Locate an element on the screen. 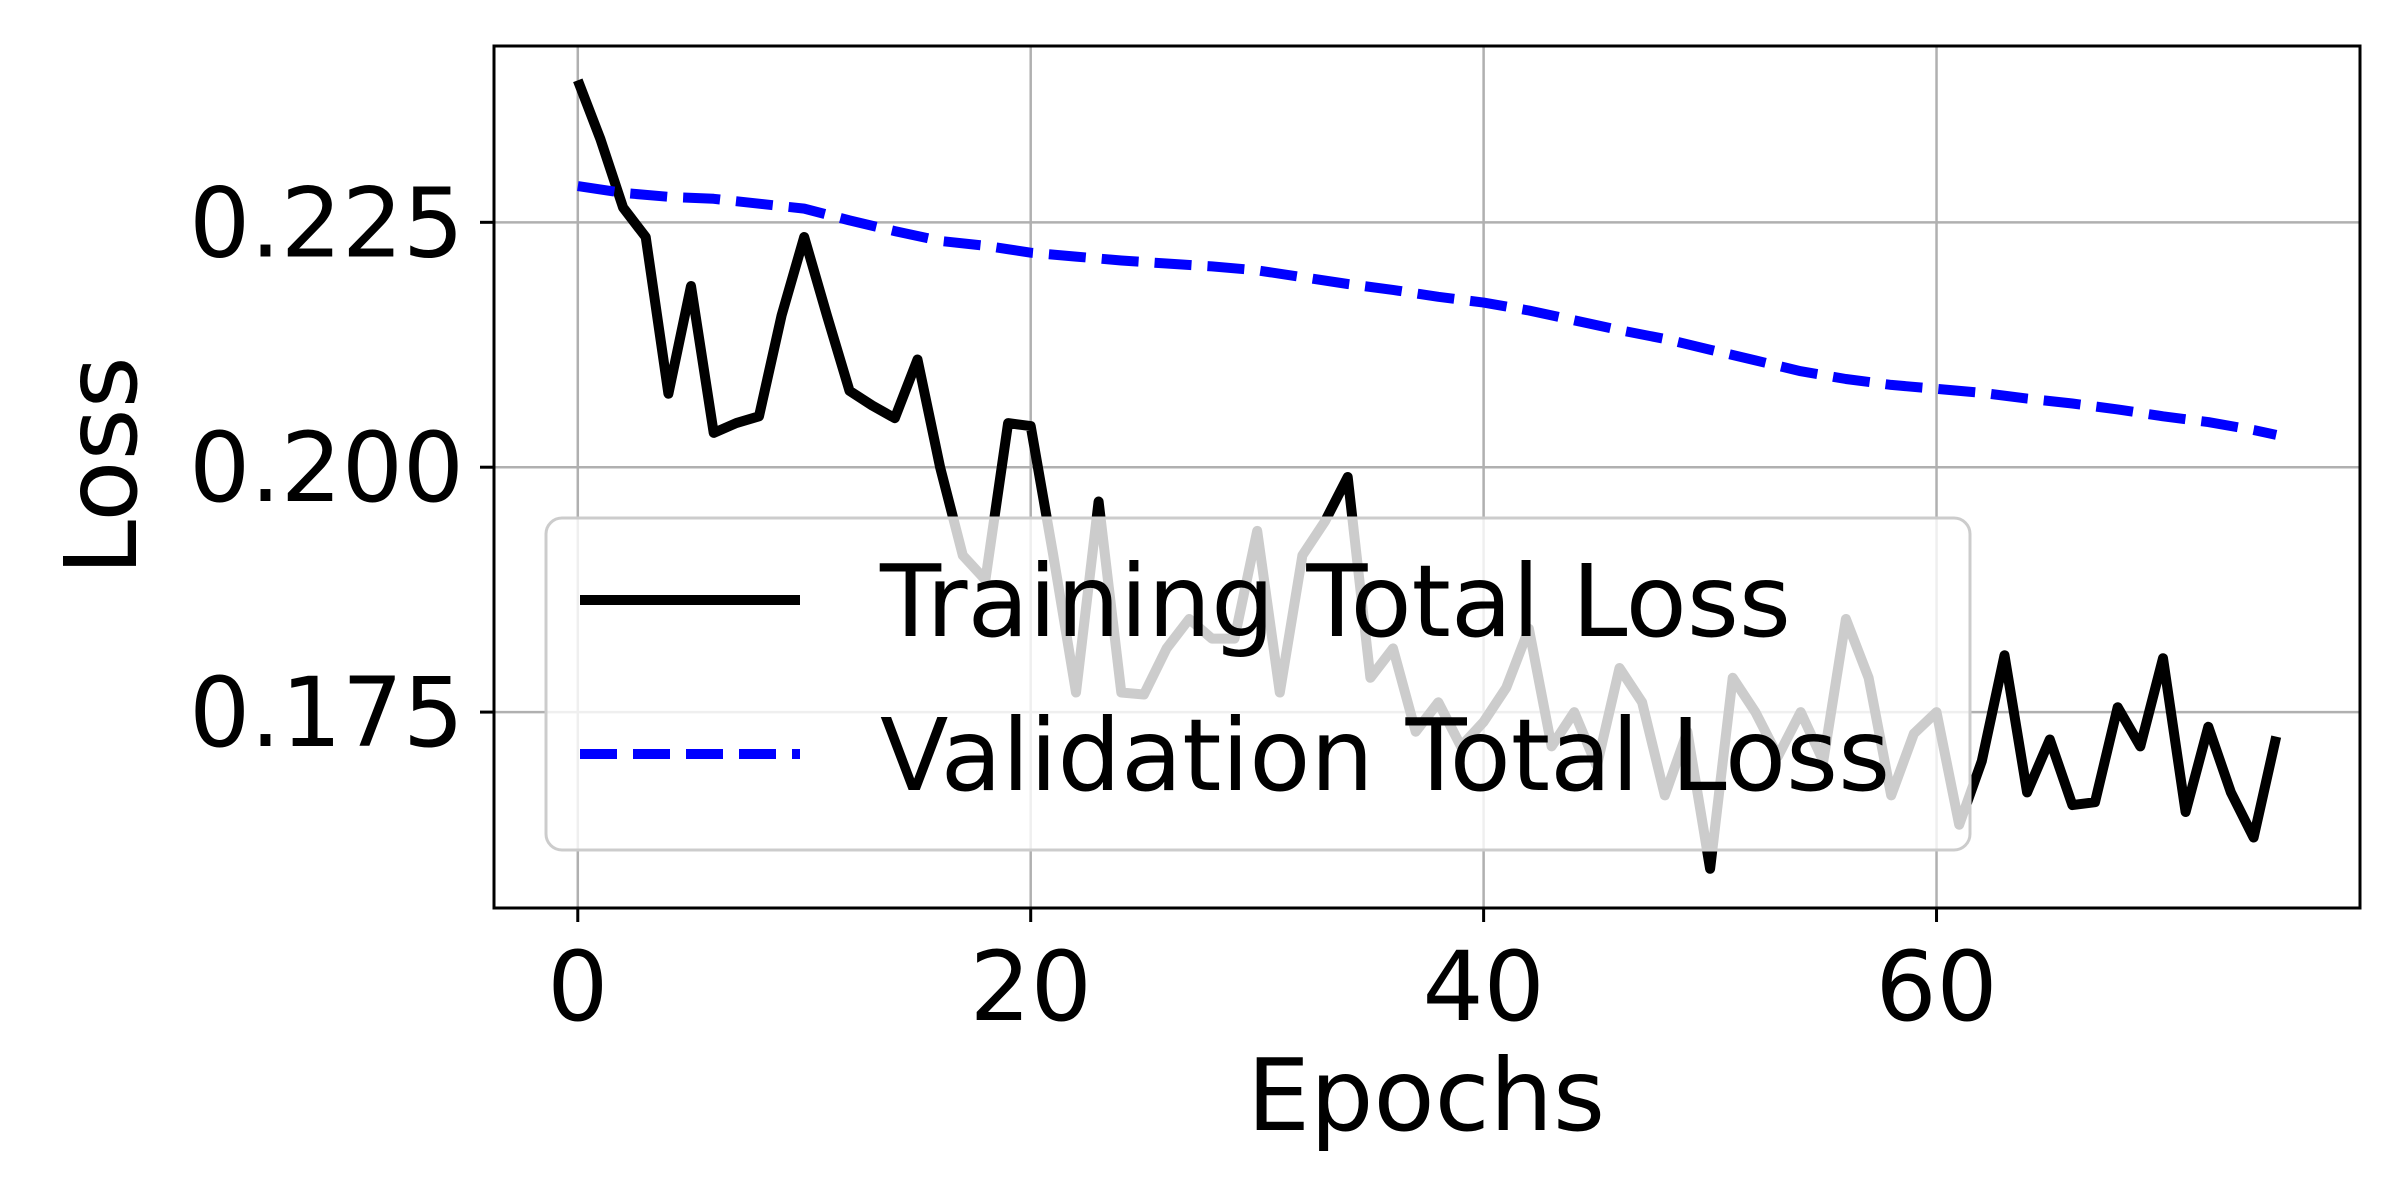  legend-label-training: Training Total Loss is located at coordinates (1335, 601).